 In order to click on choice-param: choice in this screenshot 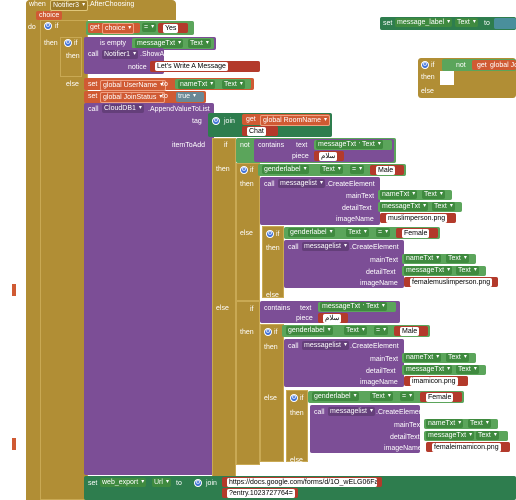, I will do `click(49, 15)`.